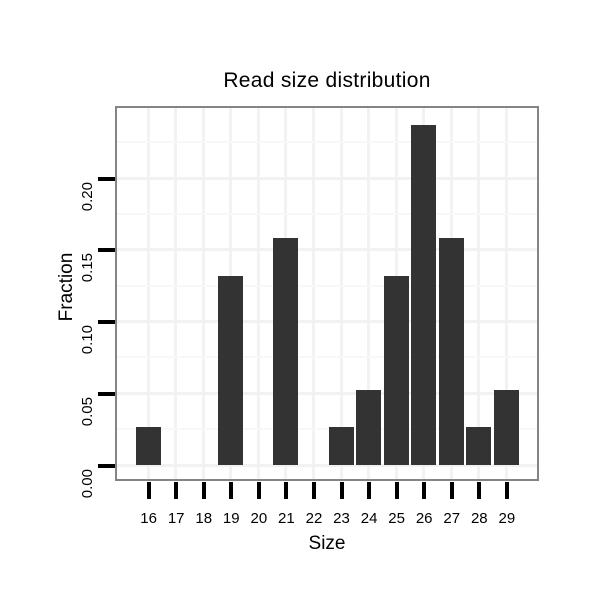 This screenshot has width=600, height=600. What do you see at coordinates (87, 411) in the screenshot?
I see `y-tick-label: 0.05` at bounding box center [87, 411].